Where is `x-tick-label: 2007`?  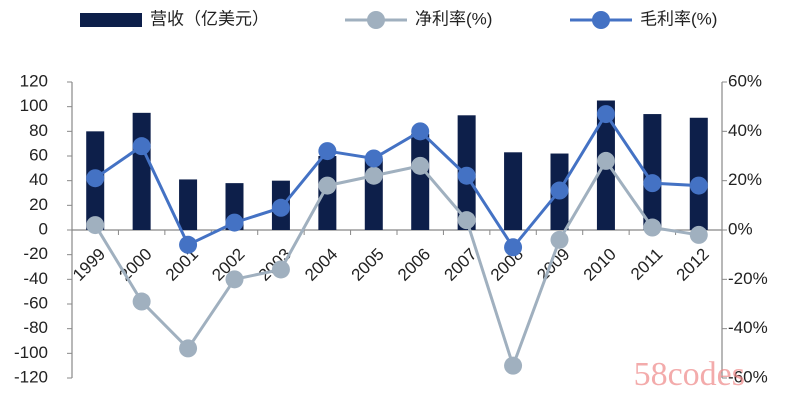 x-tick-label: 2007 is located at coordinates (460, 265).